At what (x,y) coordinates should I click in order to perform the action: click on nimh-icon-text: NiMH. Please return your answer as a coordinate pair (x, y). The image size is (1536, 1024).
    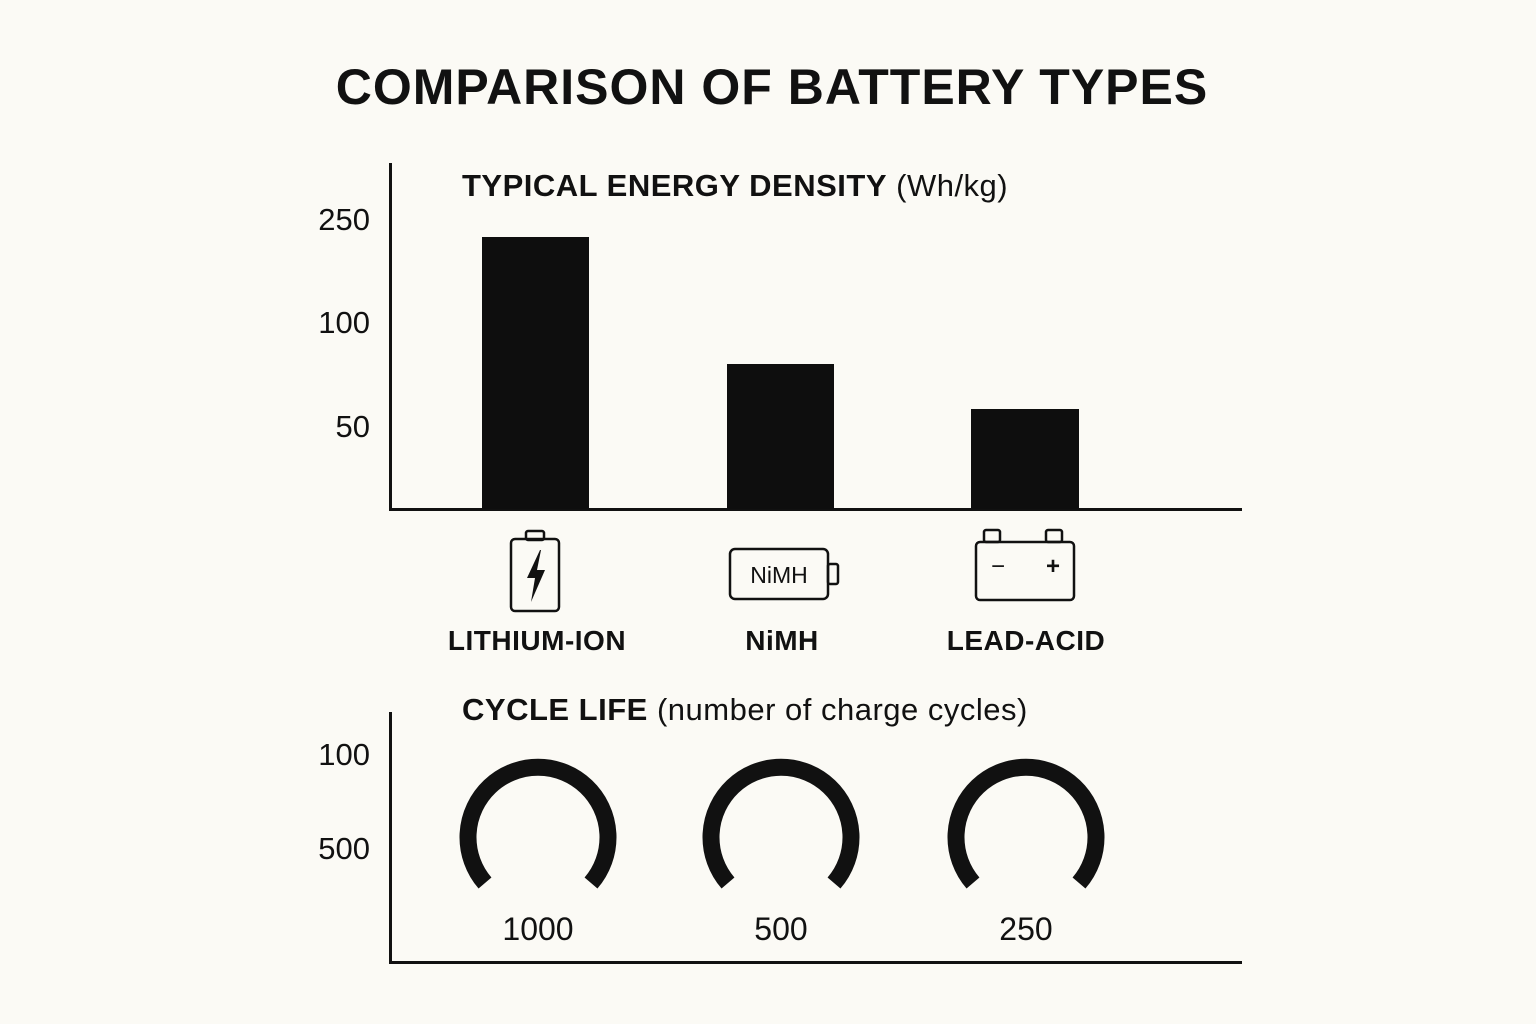
    Looking at the image, I should click on (779, 575).